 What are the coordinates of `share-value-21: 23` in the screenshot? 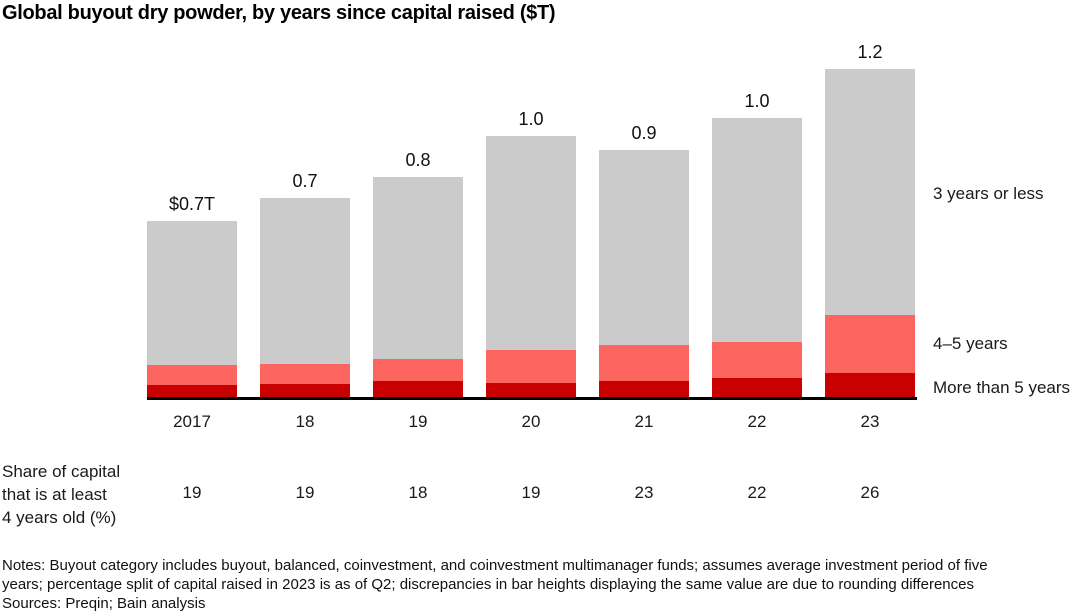 It's located at (644, 492).